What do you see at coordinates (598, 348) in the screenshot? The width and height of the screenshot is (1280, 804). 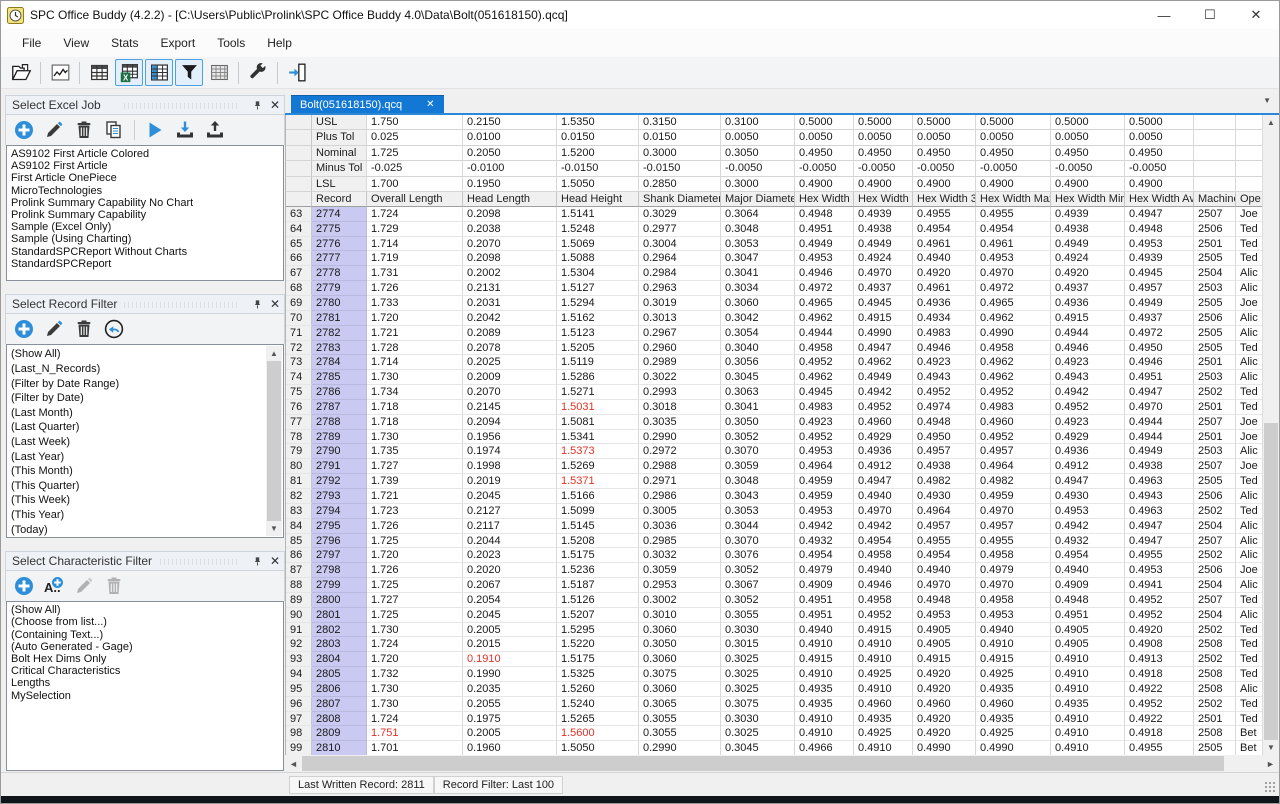 I see `value-cell: 1.5205` at bounding box center [598, 348].